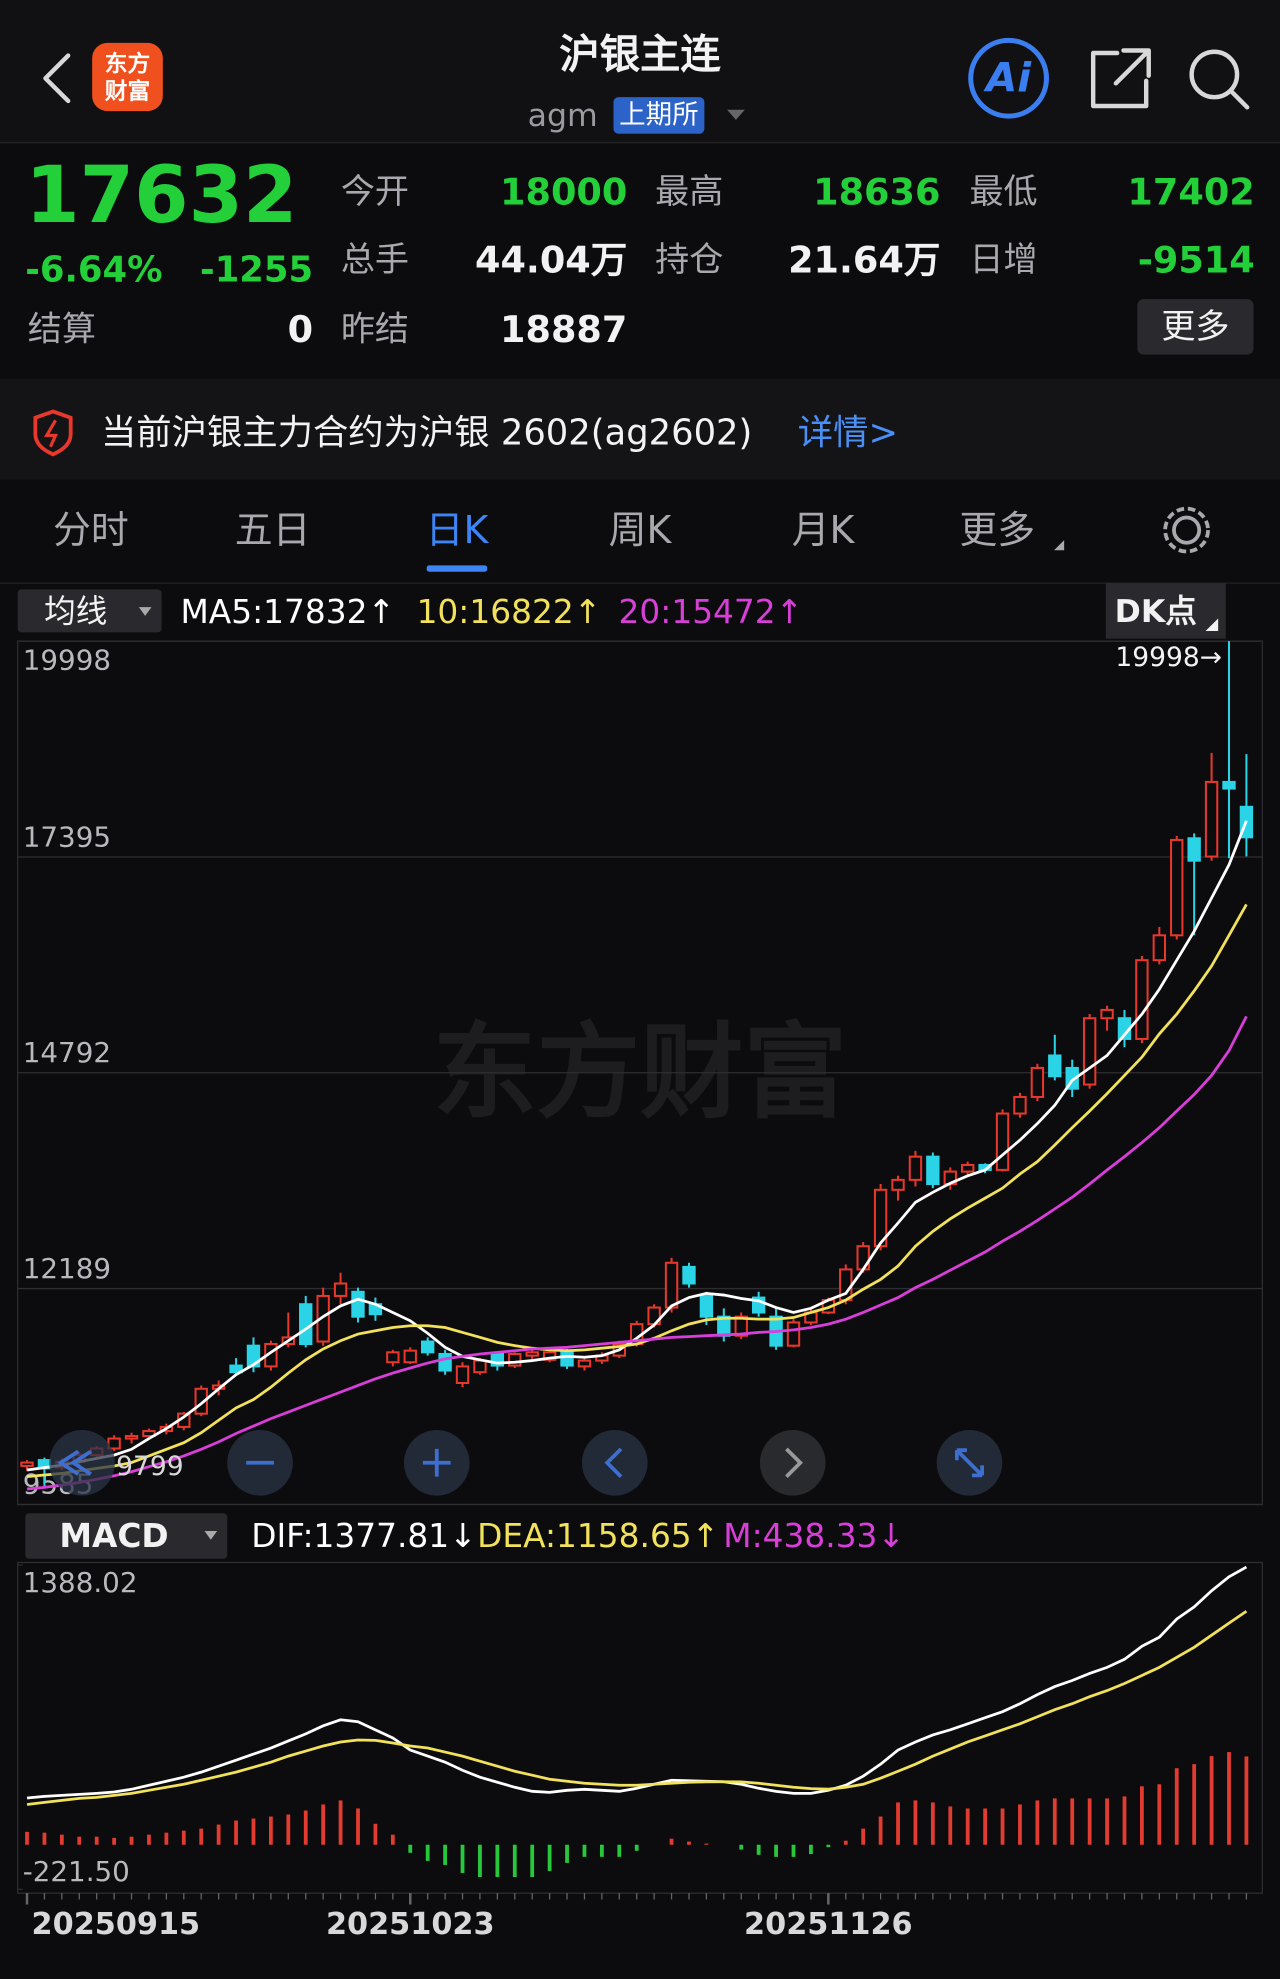  I want to click on notice-icon-bolt, so click(50, 433).